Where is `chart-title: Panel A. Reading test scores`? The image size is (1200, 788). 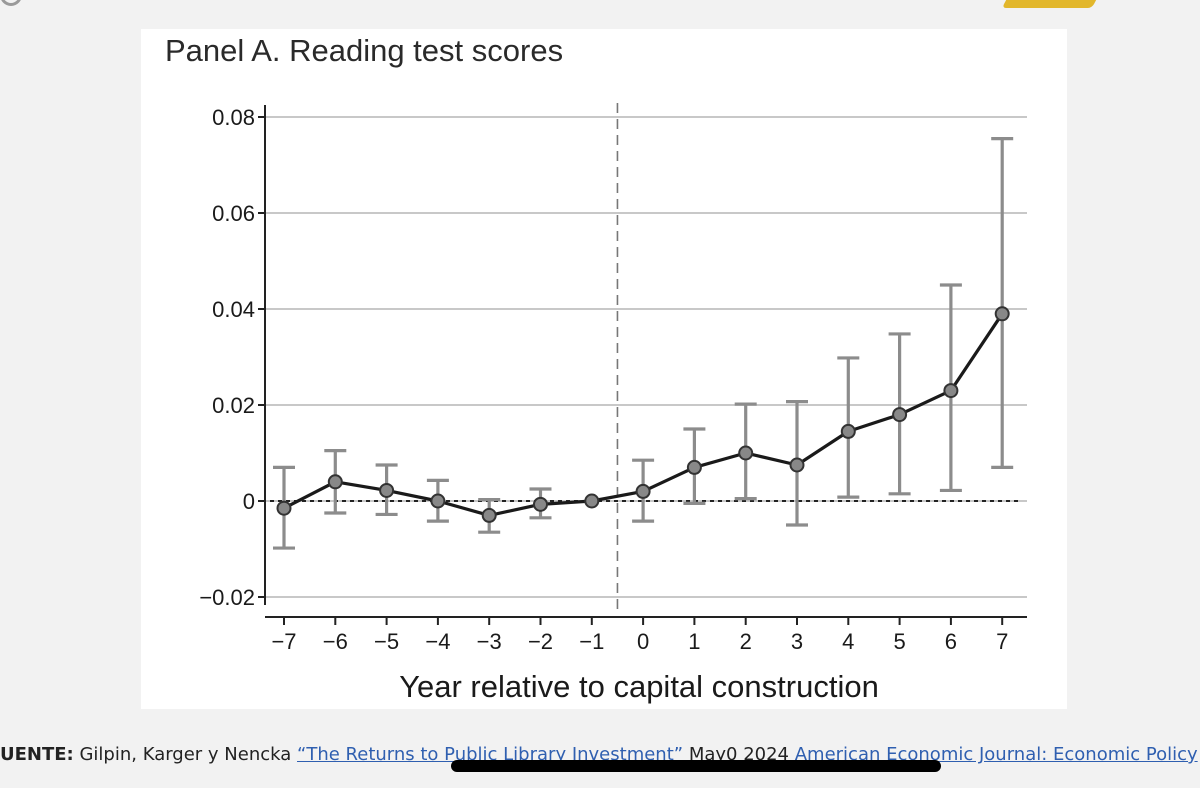 chart-title: Panel A. Reading test scores is located at coordinates (364, 50).